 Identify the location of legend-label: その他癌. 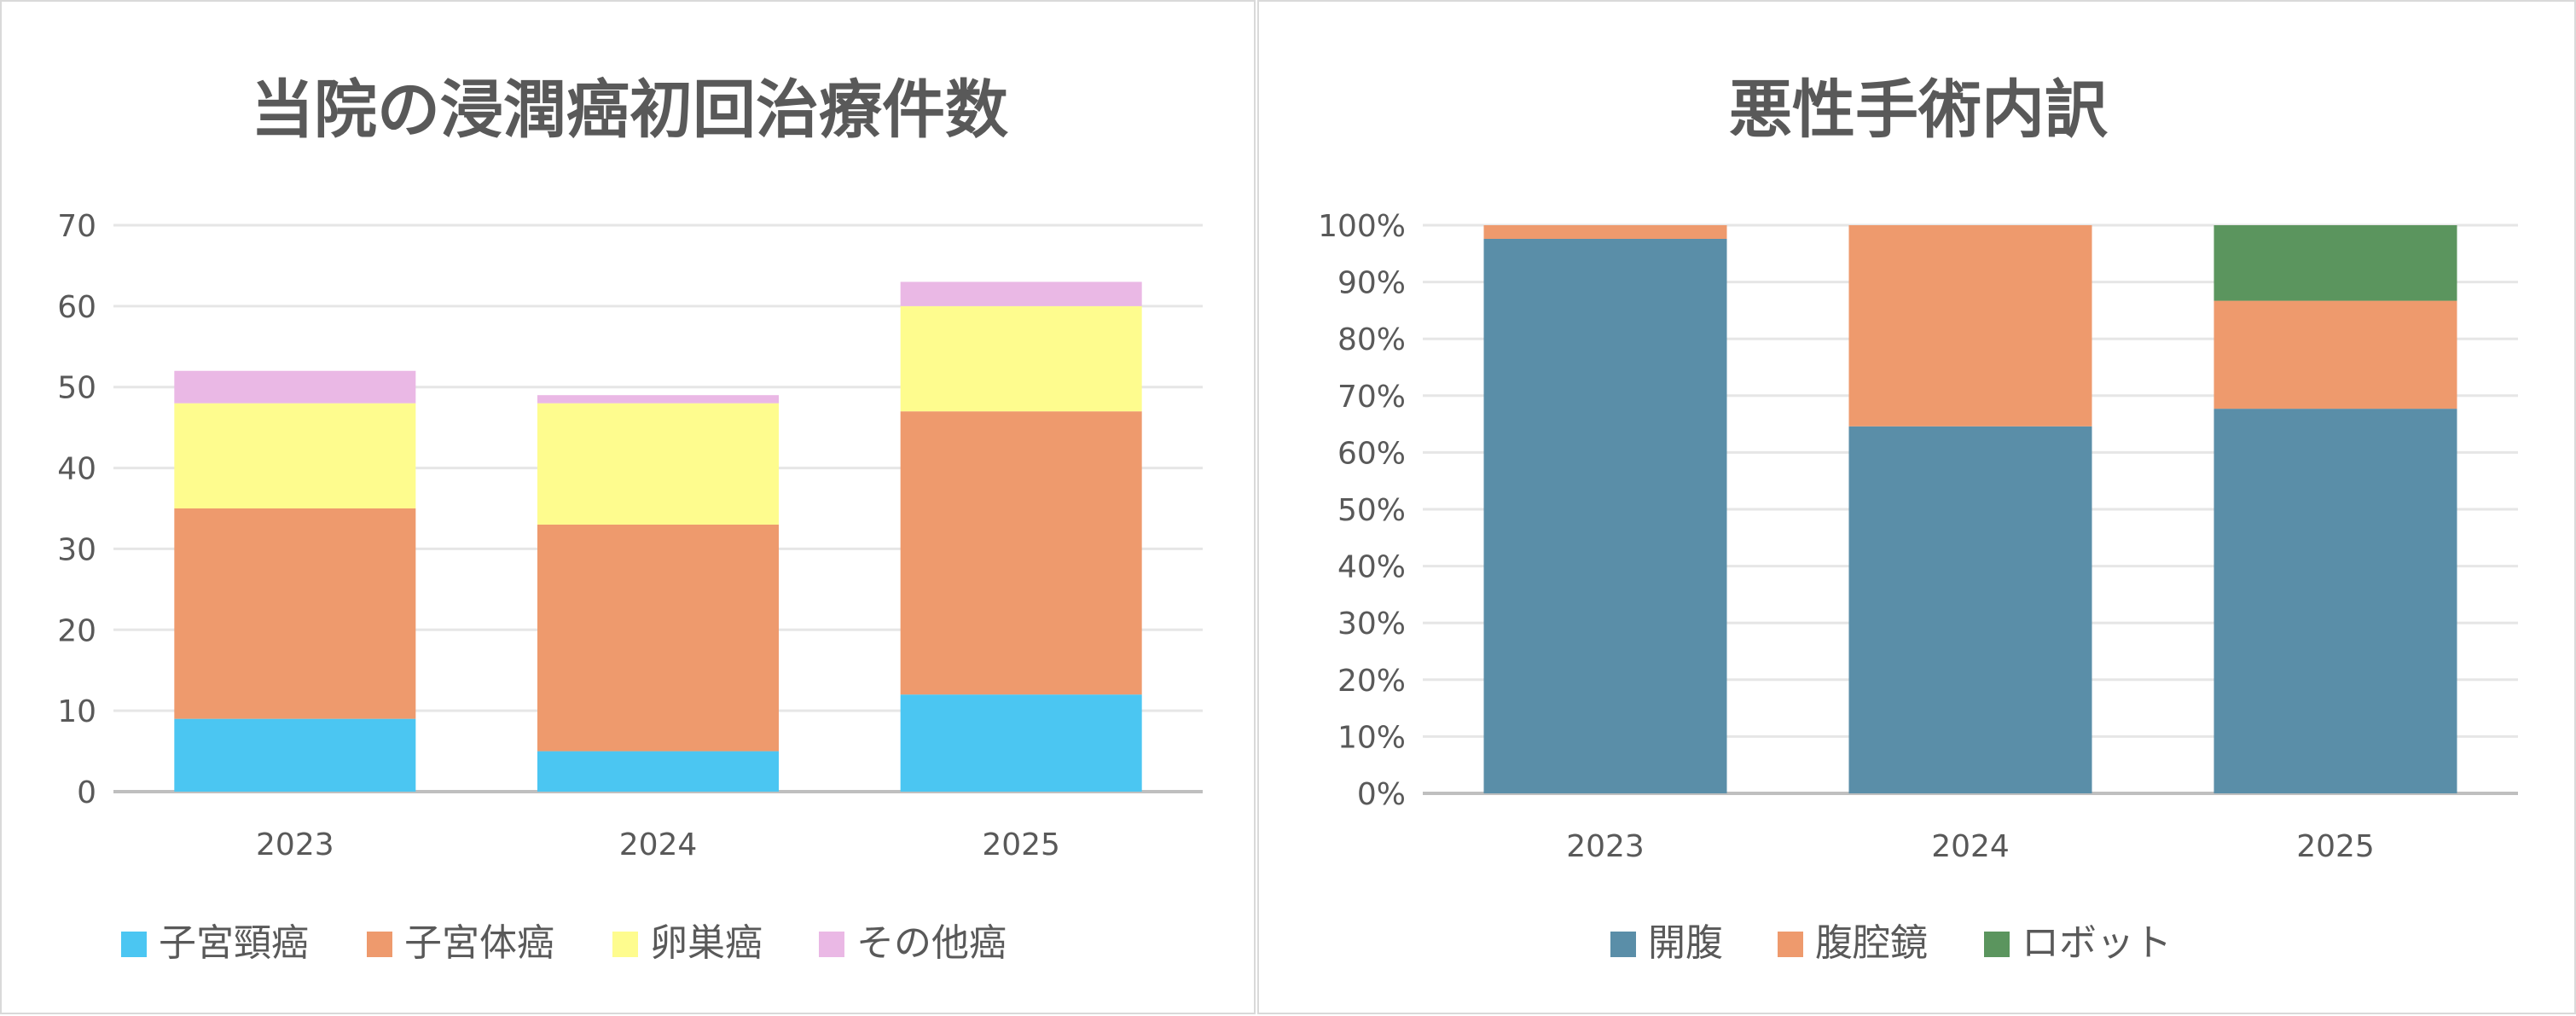
(931, 943).